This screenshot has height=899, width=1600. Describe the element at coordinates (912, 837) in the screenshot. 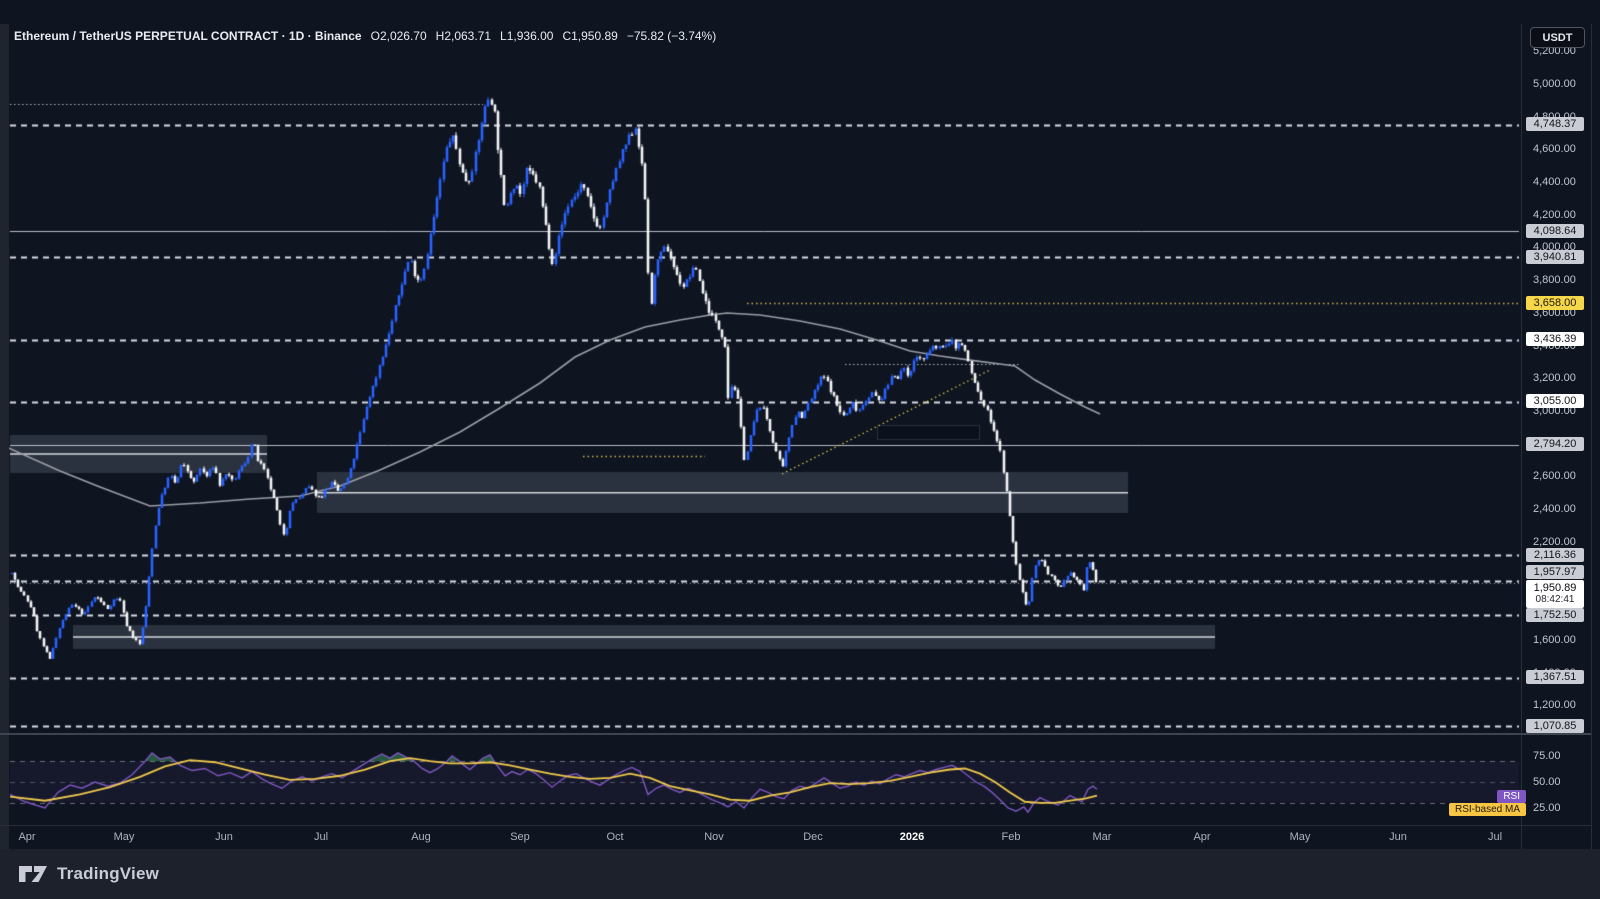

I see `time-axis-month-label: 2026` at that location.